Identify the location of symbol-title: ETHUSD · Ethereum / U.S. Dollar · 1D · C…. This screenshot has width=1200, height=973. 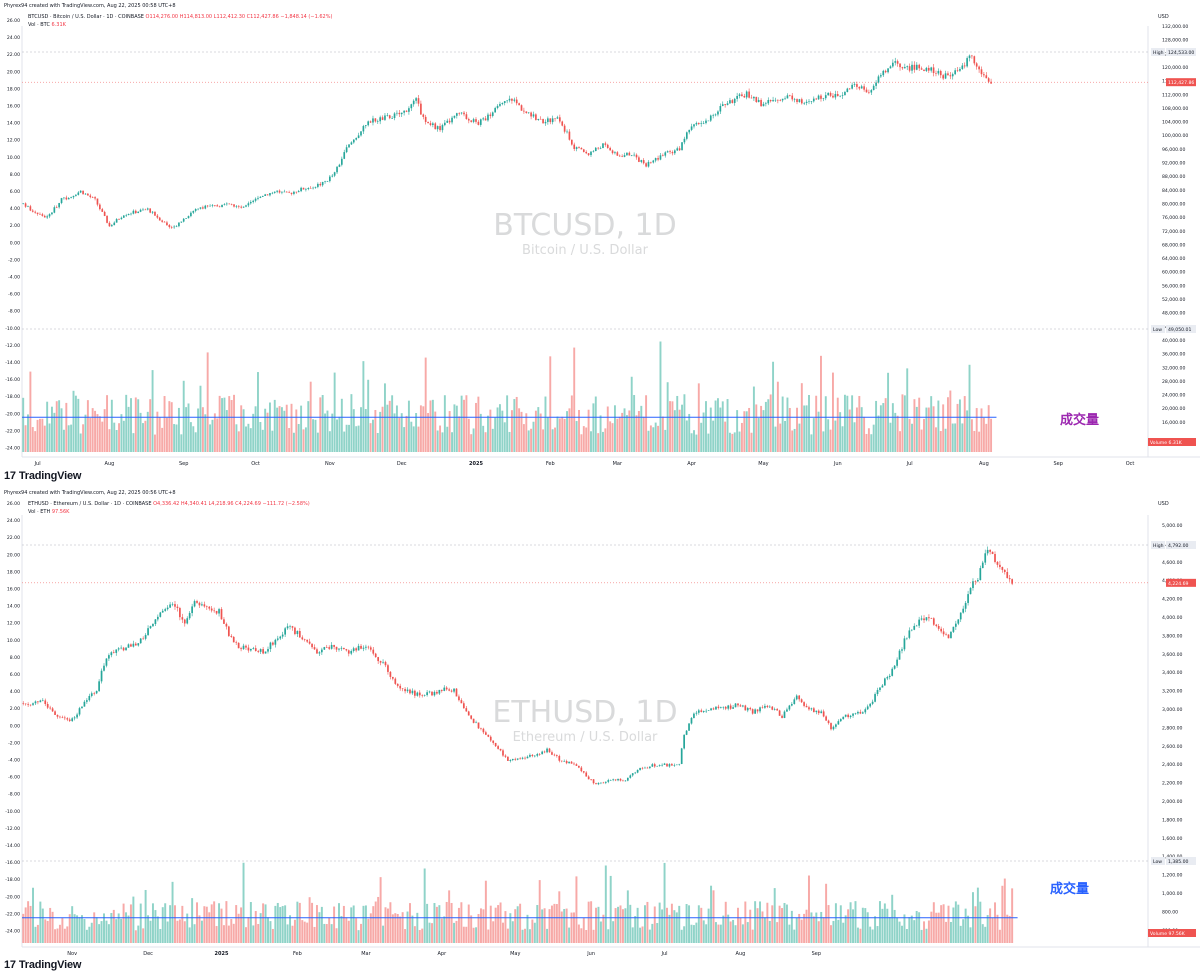
(90, 504).